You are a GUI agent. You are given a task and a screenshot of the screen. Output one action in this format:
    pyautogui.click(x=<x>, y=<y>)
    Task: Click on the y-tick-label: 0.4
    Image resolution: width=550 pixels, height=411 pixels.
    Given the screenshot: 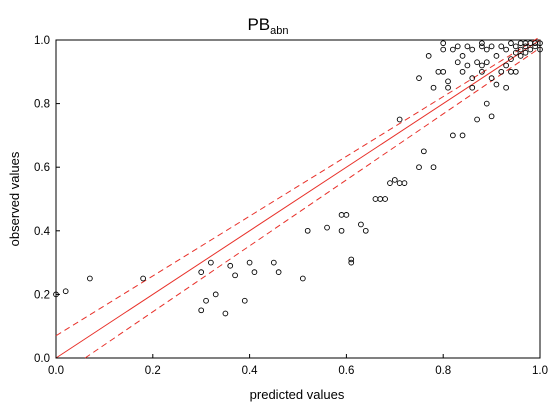 What is the action you would take?
    pyautogui.click(x=42, y=232)
    